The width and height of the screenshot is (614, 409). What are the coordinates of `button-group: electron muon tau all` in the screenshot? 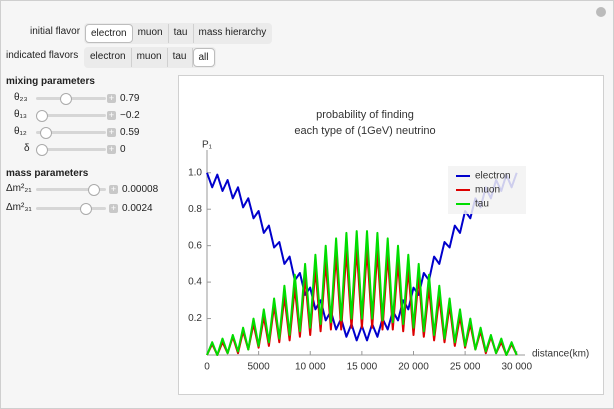 It's located at (150, 57).